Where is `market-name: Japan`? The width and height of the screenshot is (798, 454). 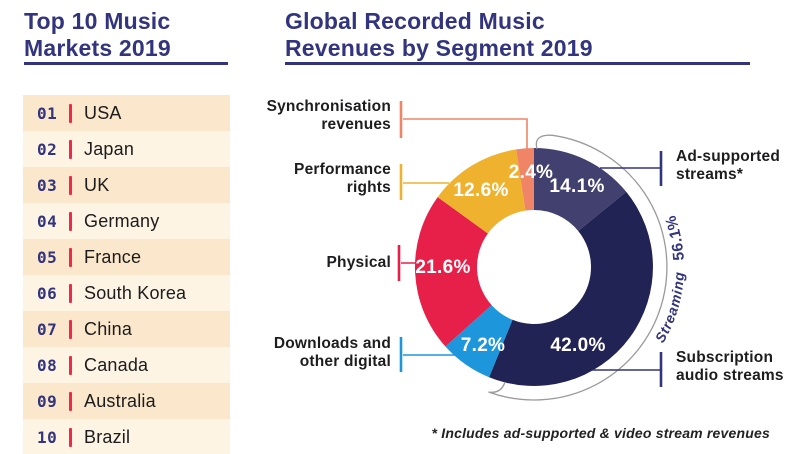 market-name: Japan is located at coordinates (109, 148).